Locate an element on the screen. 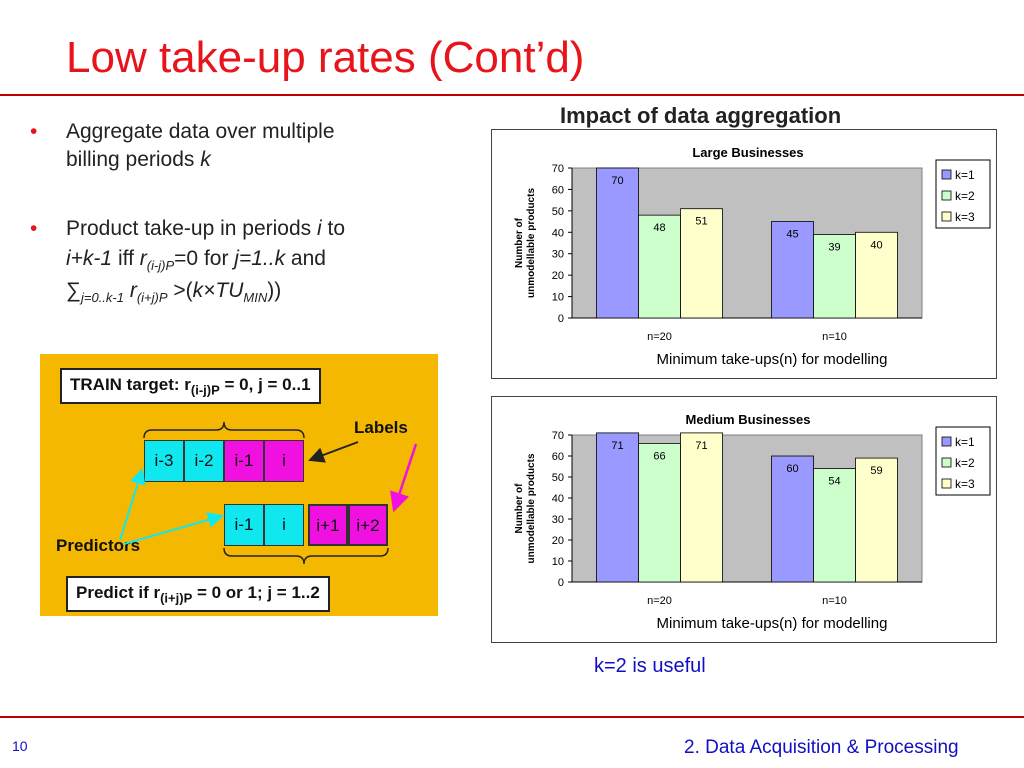 The width and height of the screenshot is (1024, 768). x-axis-label: Minimum take-ups(n) for modelling is located at coordinates (772, 359).